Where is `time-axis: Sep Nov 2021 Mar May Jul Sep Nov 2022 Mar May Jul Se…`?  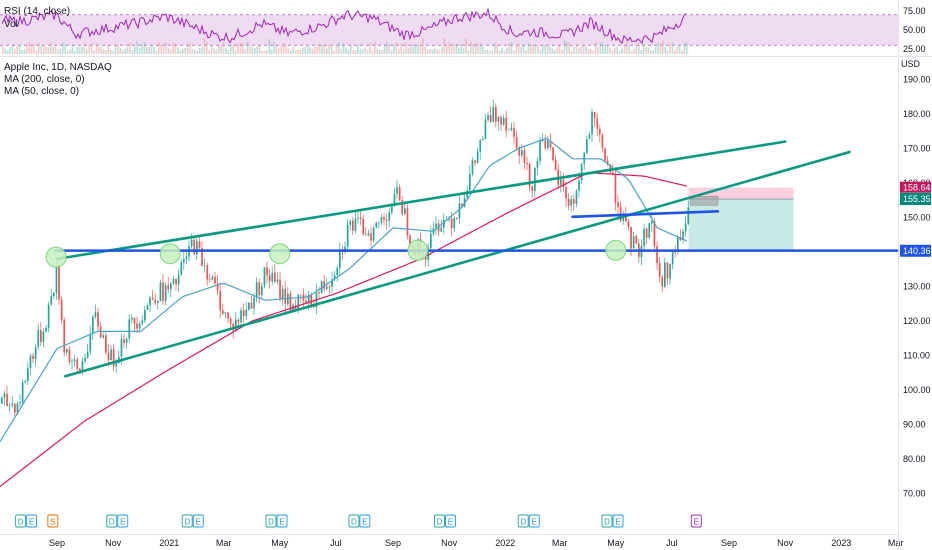
time-axis: Sep Nov 2021 Mar May Jul Sep Nov 2022 Mar May Jul Se… is located at coordinates (451, 541).